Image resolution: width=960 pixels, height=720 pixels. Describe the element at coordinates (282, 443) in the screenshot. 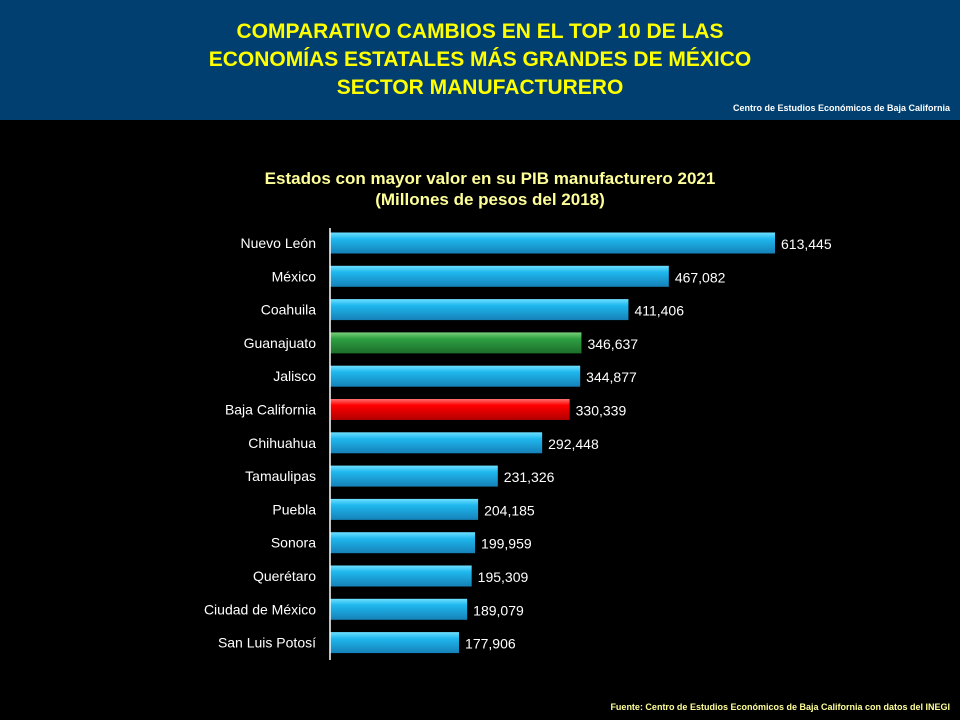

I see `category-label: Chihuahua` at that location.